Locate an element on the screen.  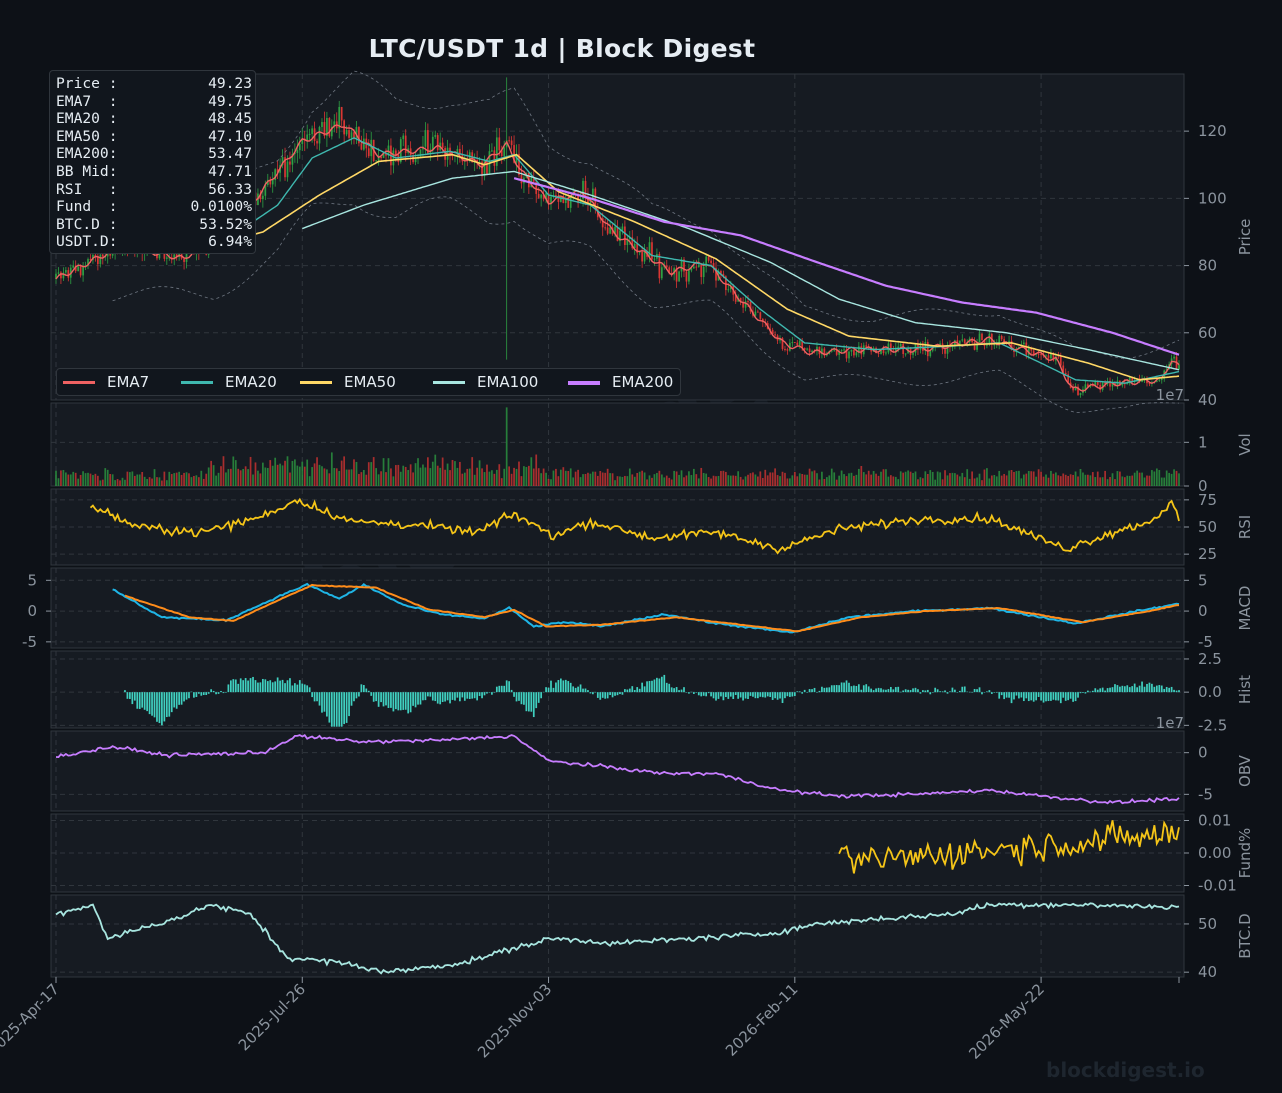
legend-swatch is located at coordinates (316, 382).